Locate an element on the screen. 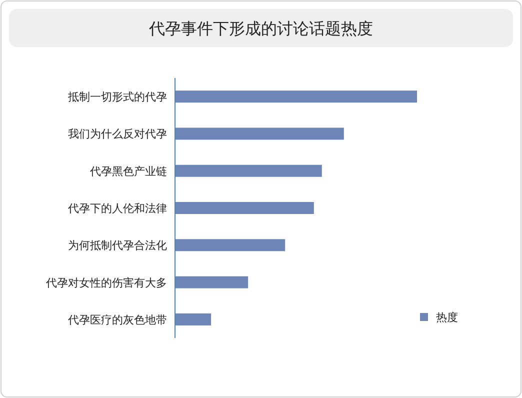 Image resolution: width=522 pixels, height=398 pixels. y-tick-label: 抵制一切形式的代孕 is located at coordinates (117, 97).